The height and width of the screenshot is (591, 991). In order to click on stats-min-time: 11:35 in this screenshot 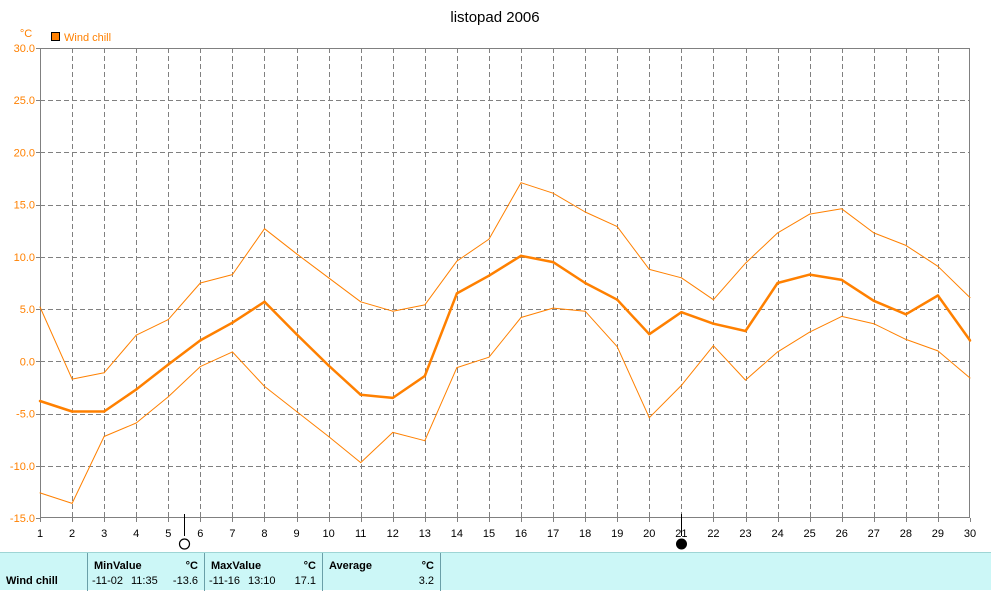, I will do `click(144, 581)`.